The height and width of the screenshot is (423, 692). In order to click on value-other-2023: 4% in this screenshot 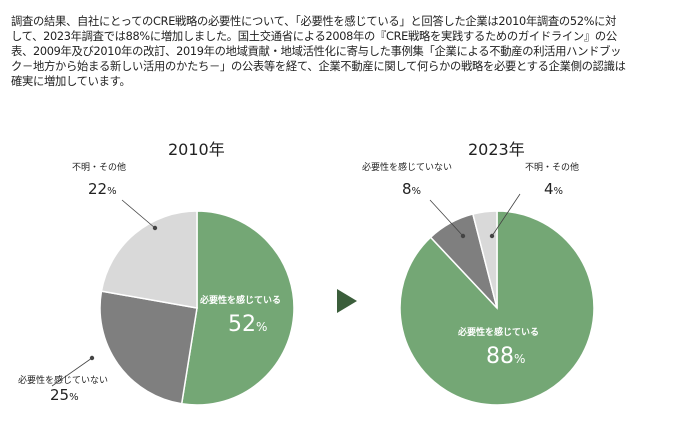, I will do `click(553, 189)`.